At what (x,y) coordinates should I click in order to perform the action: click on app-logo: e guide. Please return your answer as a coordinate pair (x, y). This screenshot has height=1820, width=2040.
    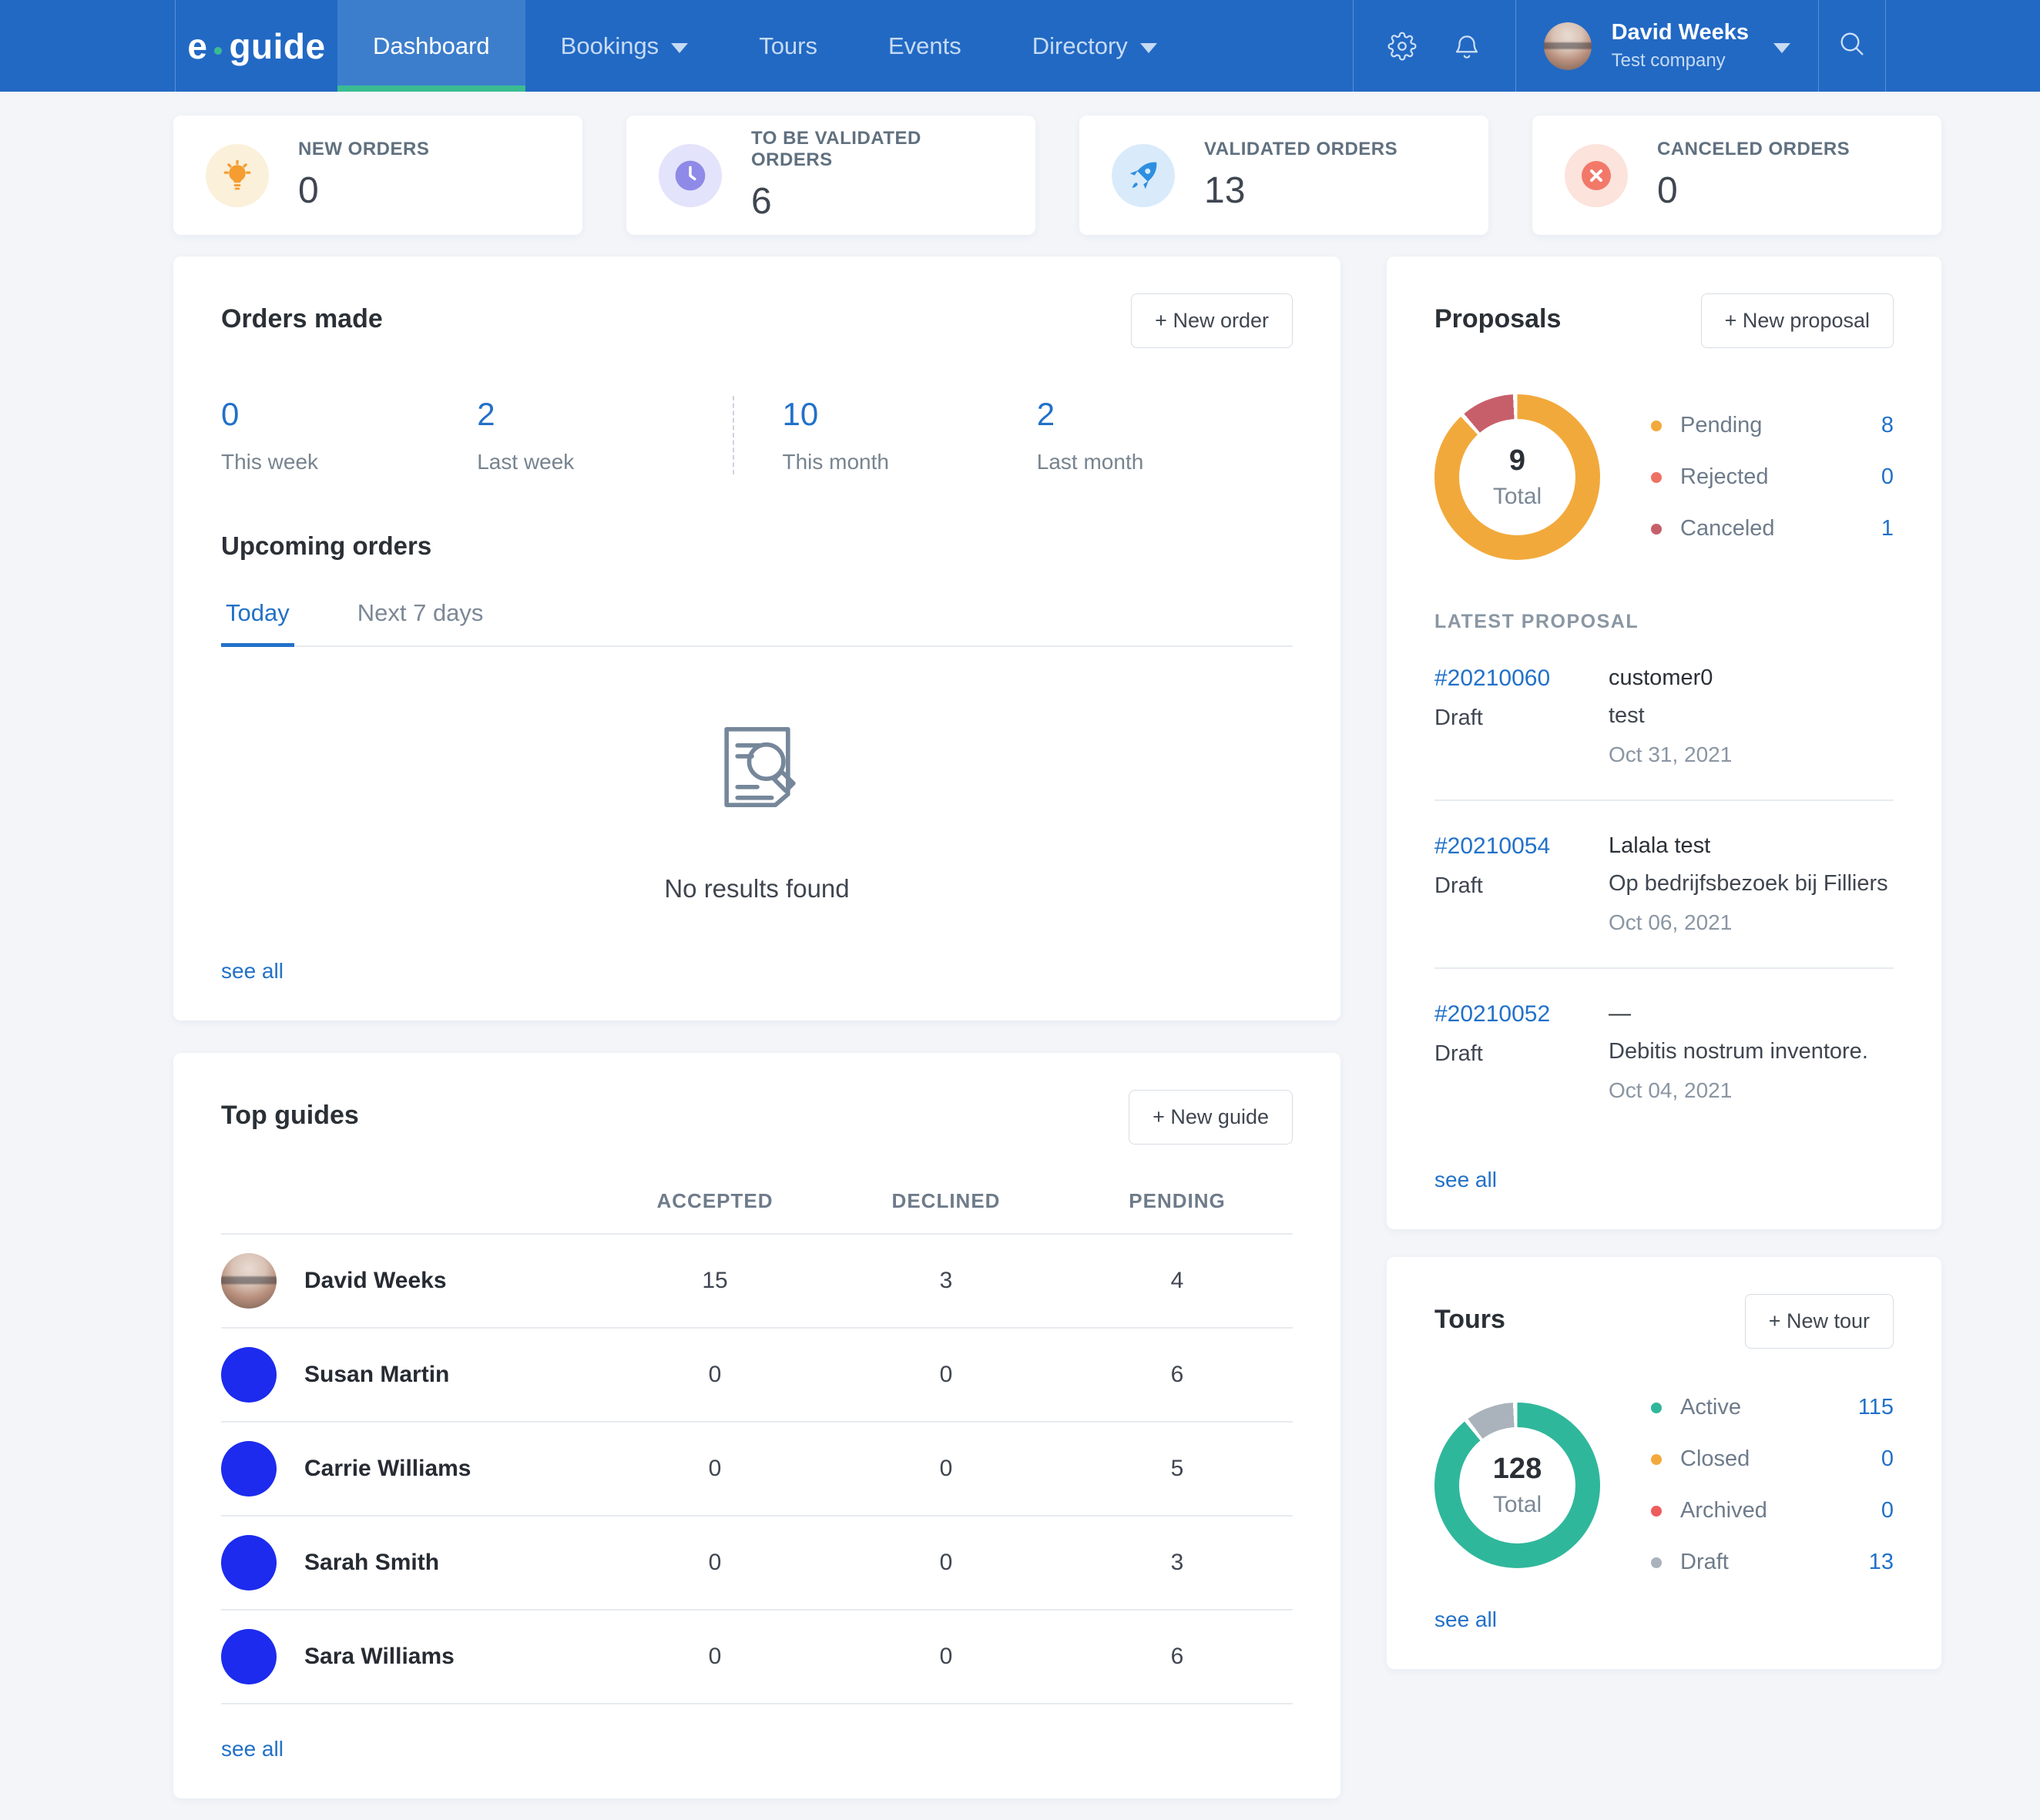
    Looking at the image, I should click on (256, 46).